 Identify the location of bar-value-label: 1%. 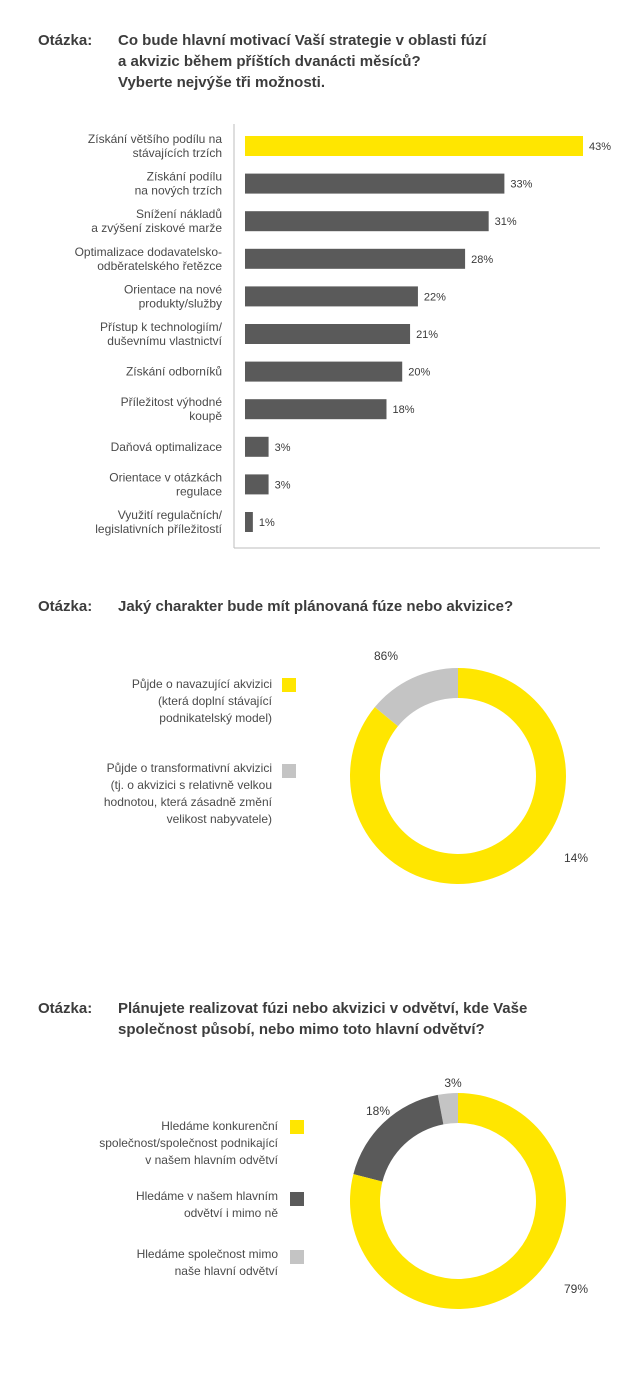
(267, 523).